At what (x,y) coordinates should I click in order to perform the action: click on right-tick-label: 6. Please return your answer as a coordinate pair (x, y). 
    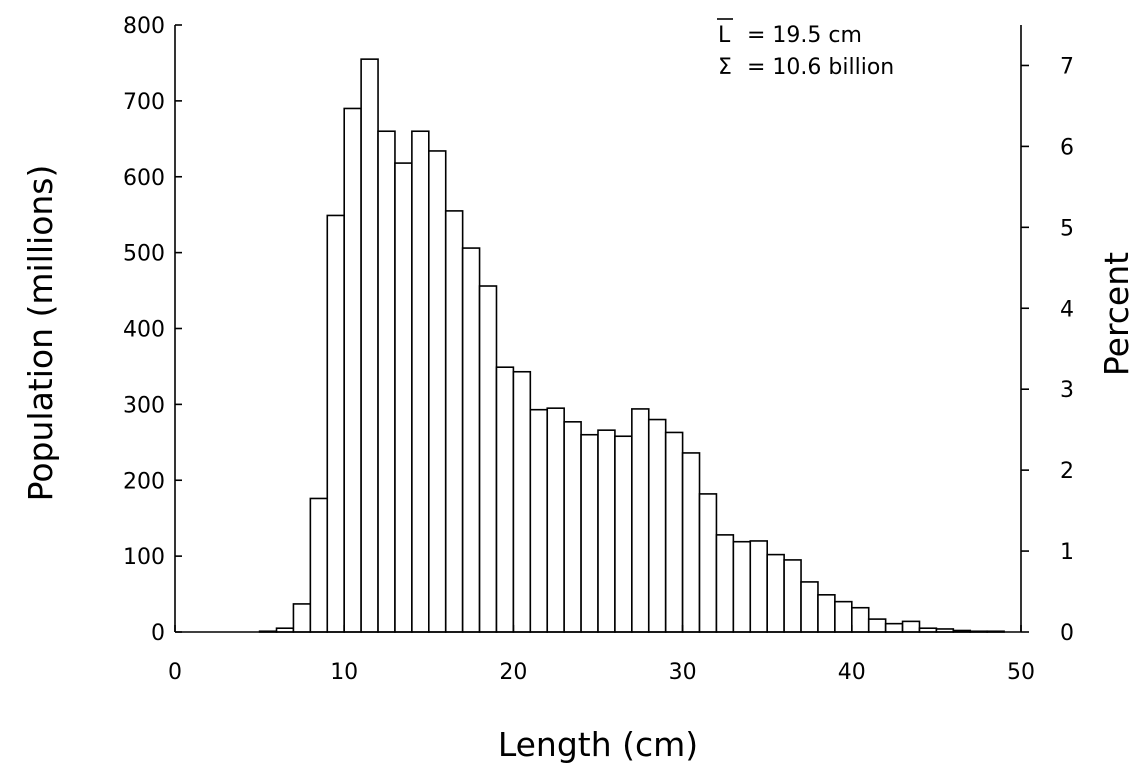
    Looking at the image, I should click on (1067, 147).